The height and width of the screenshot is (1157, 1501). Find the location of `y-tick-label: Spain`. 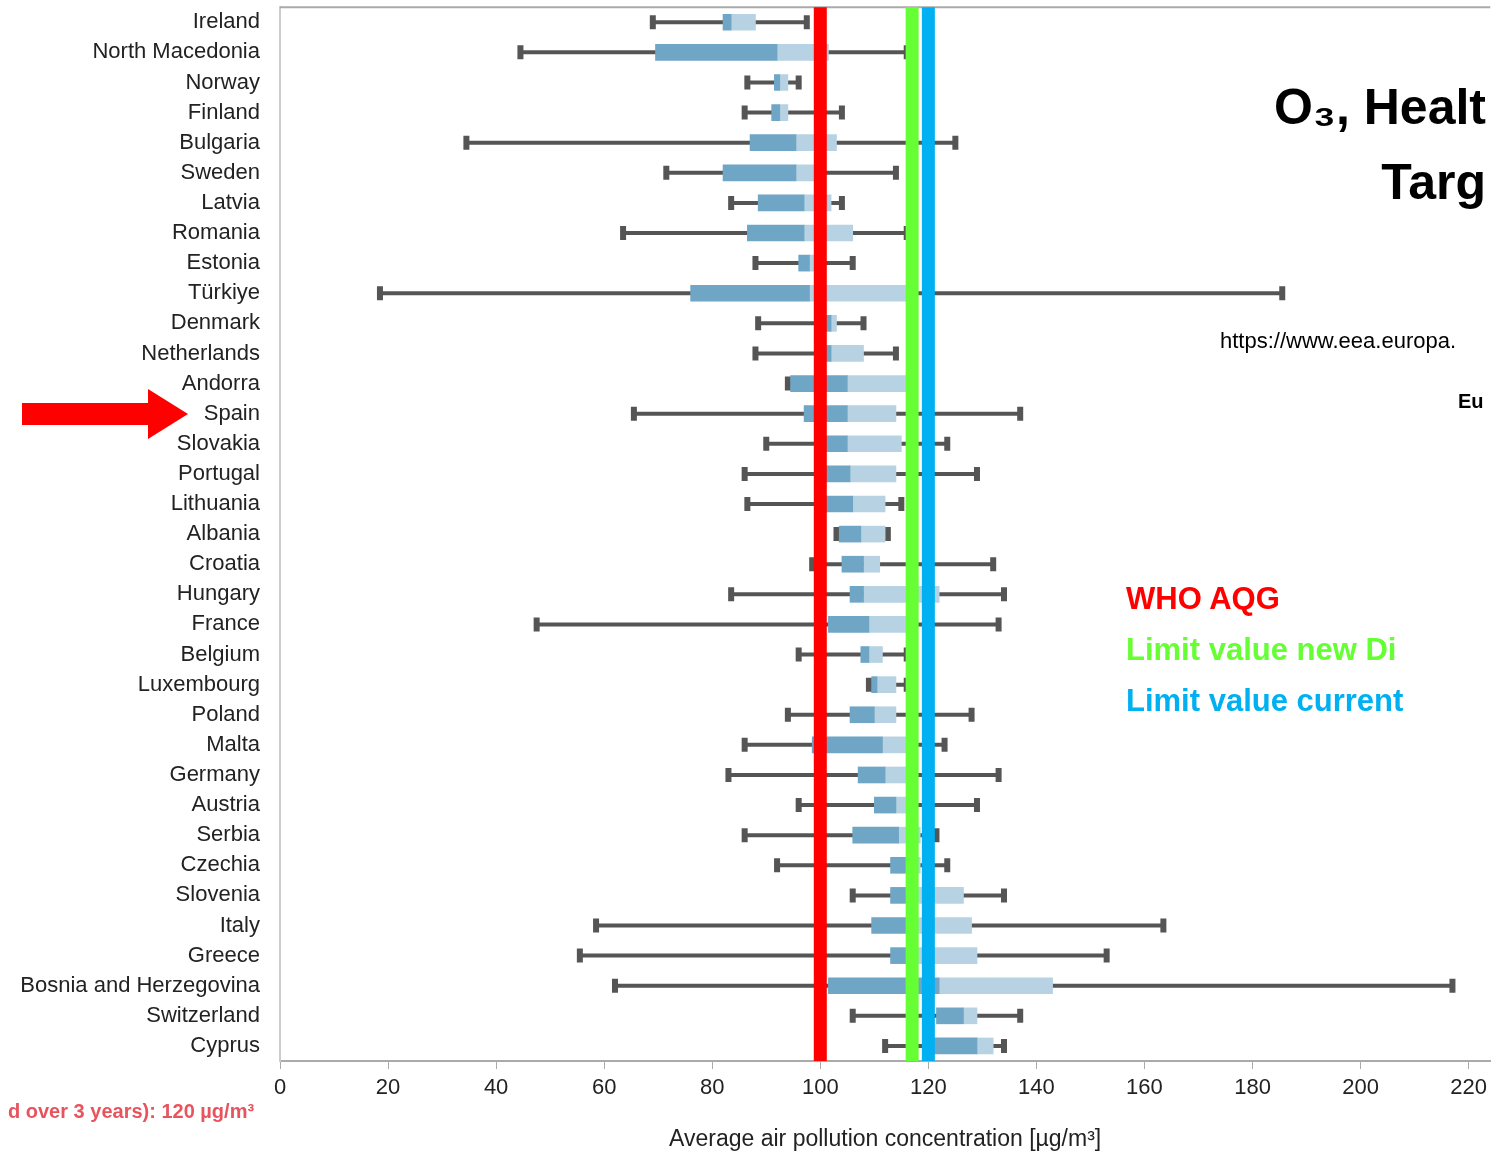

y-tick-label: Spain is located at coordinates (231, 412).